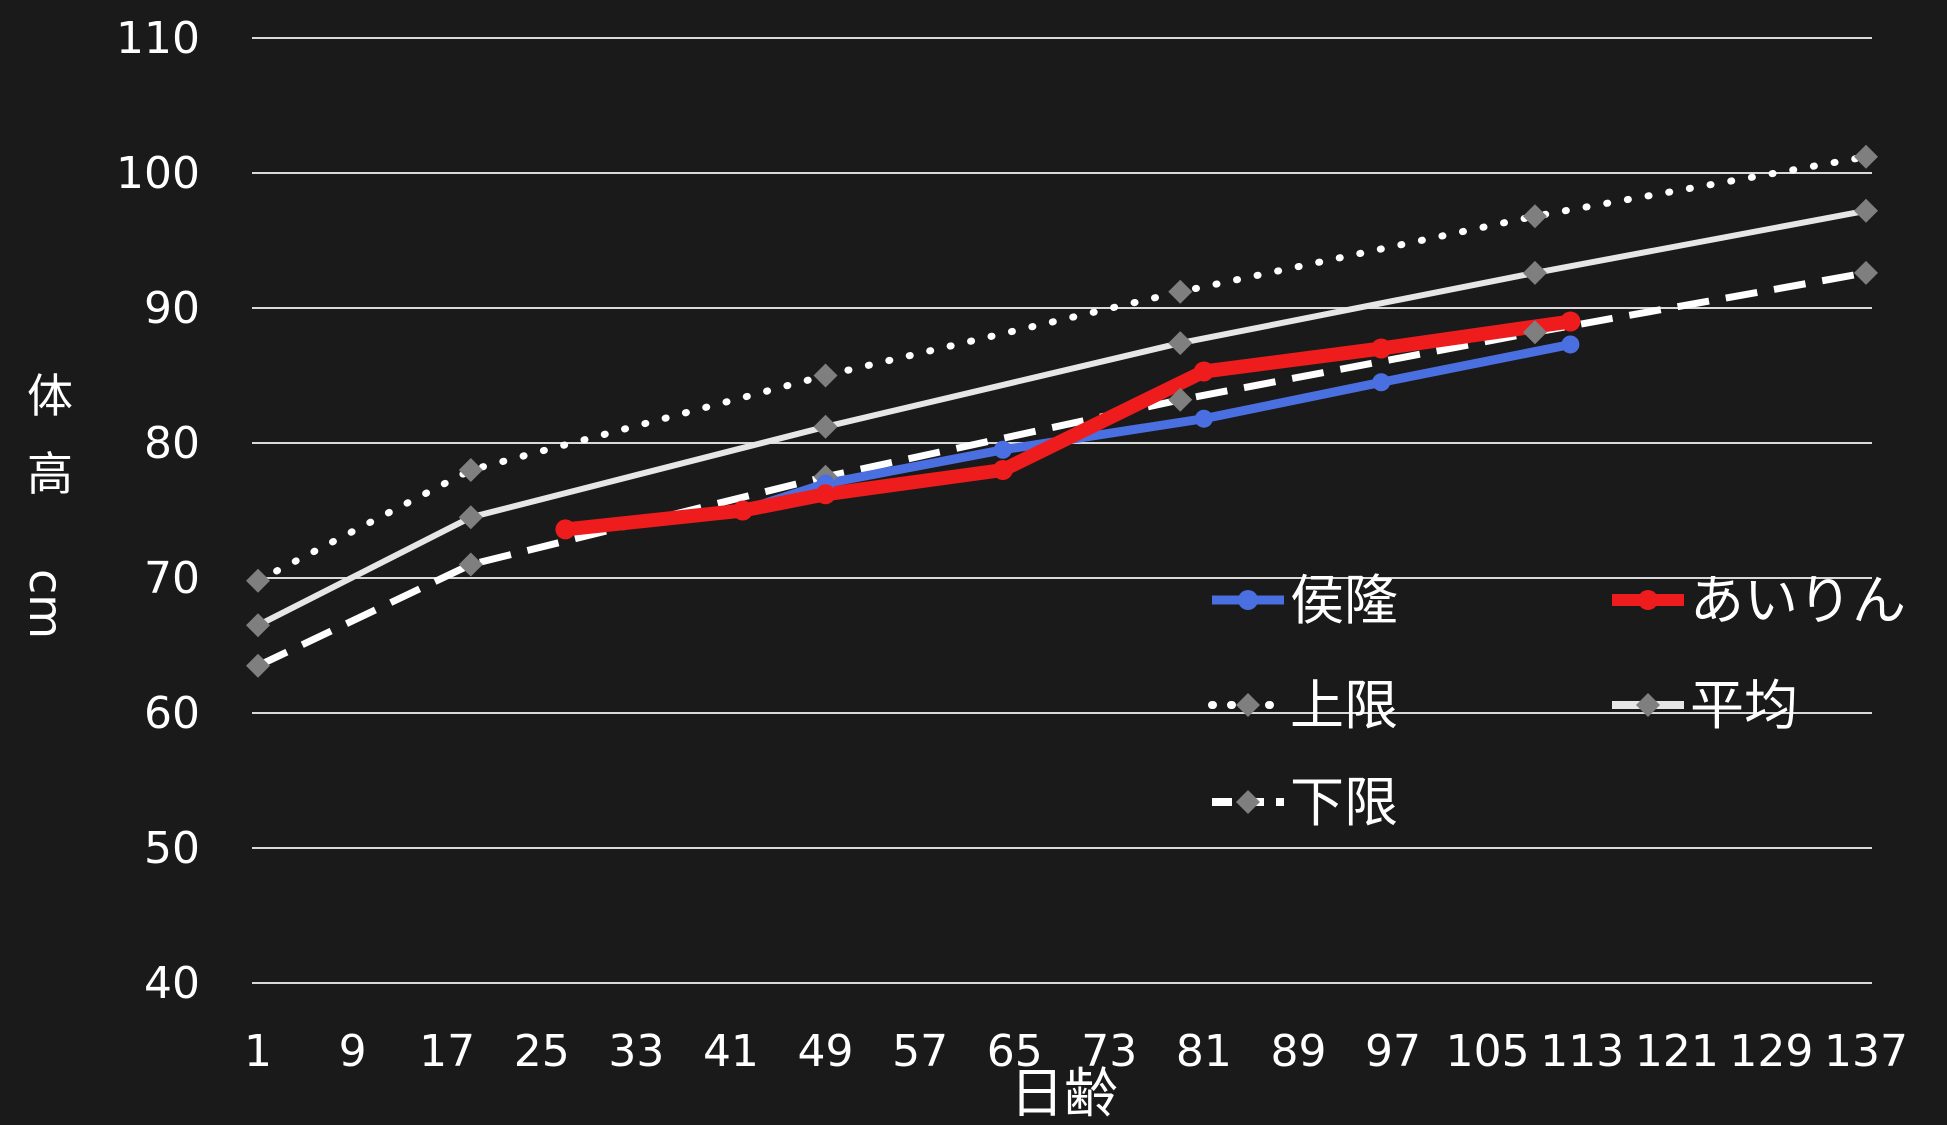 The width and height of the screenshot is (1947, 1125). What do you see at coordinates (172, 848) in the screenshot?
I see `y-tick-label: 50` at bounding box center [172, 848].